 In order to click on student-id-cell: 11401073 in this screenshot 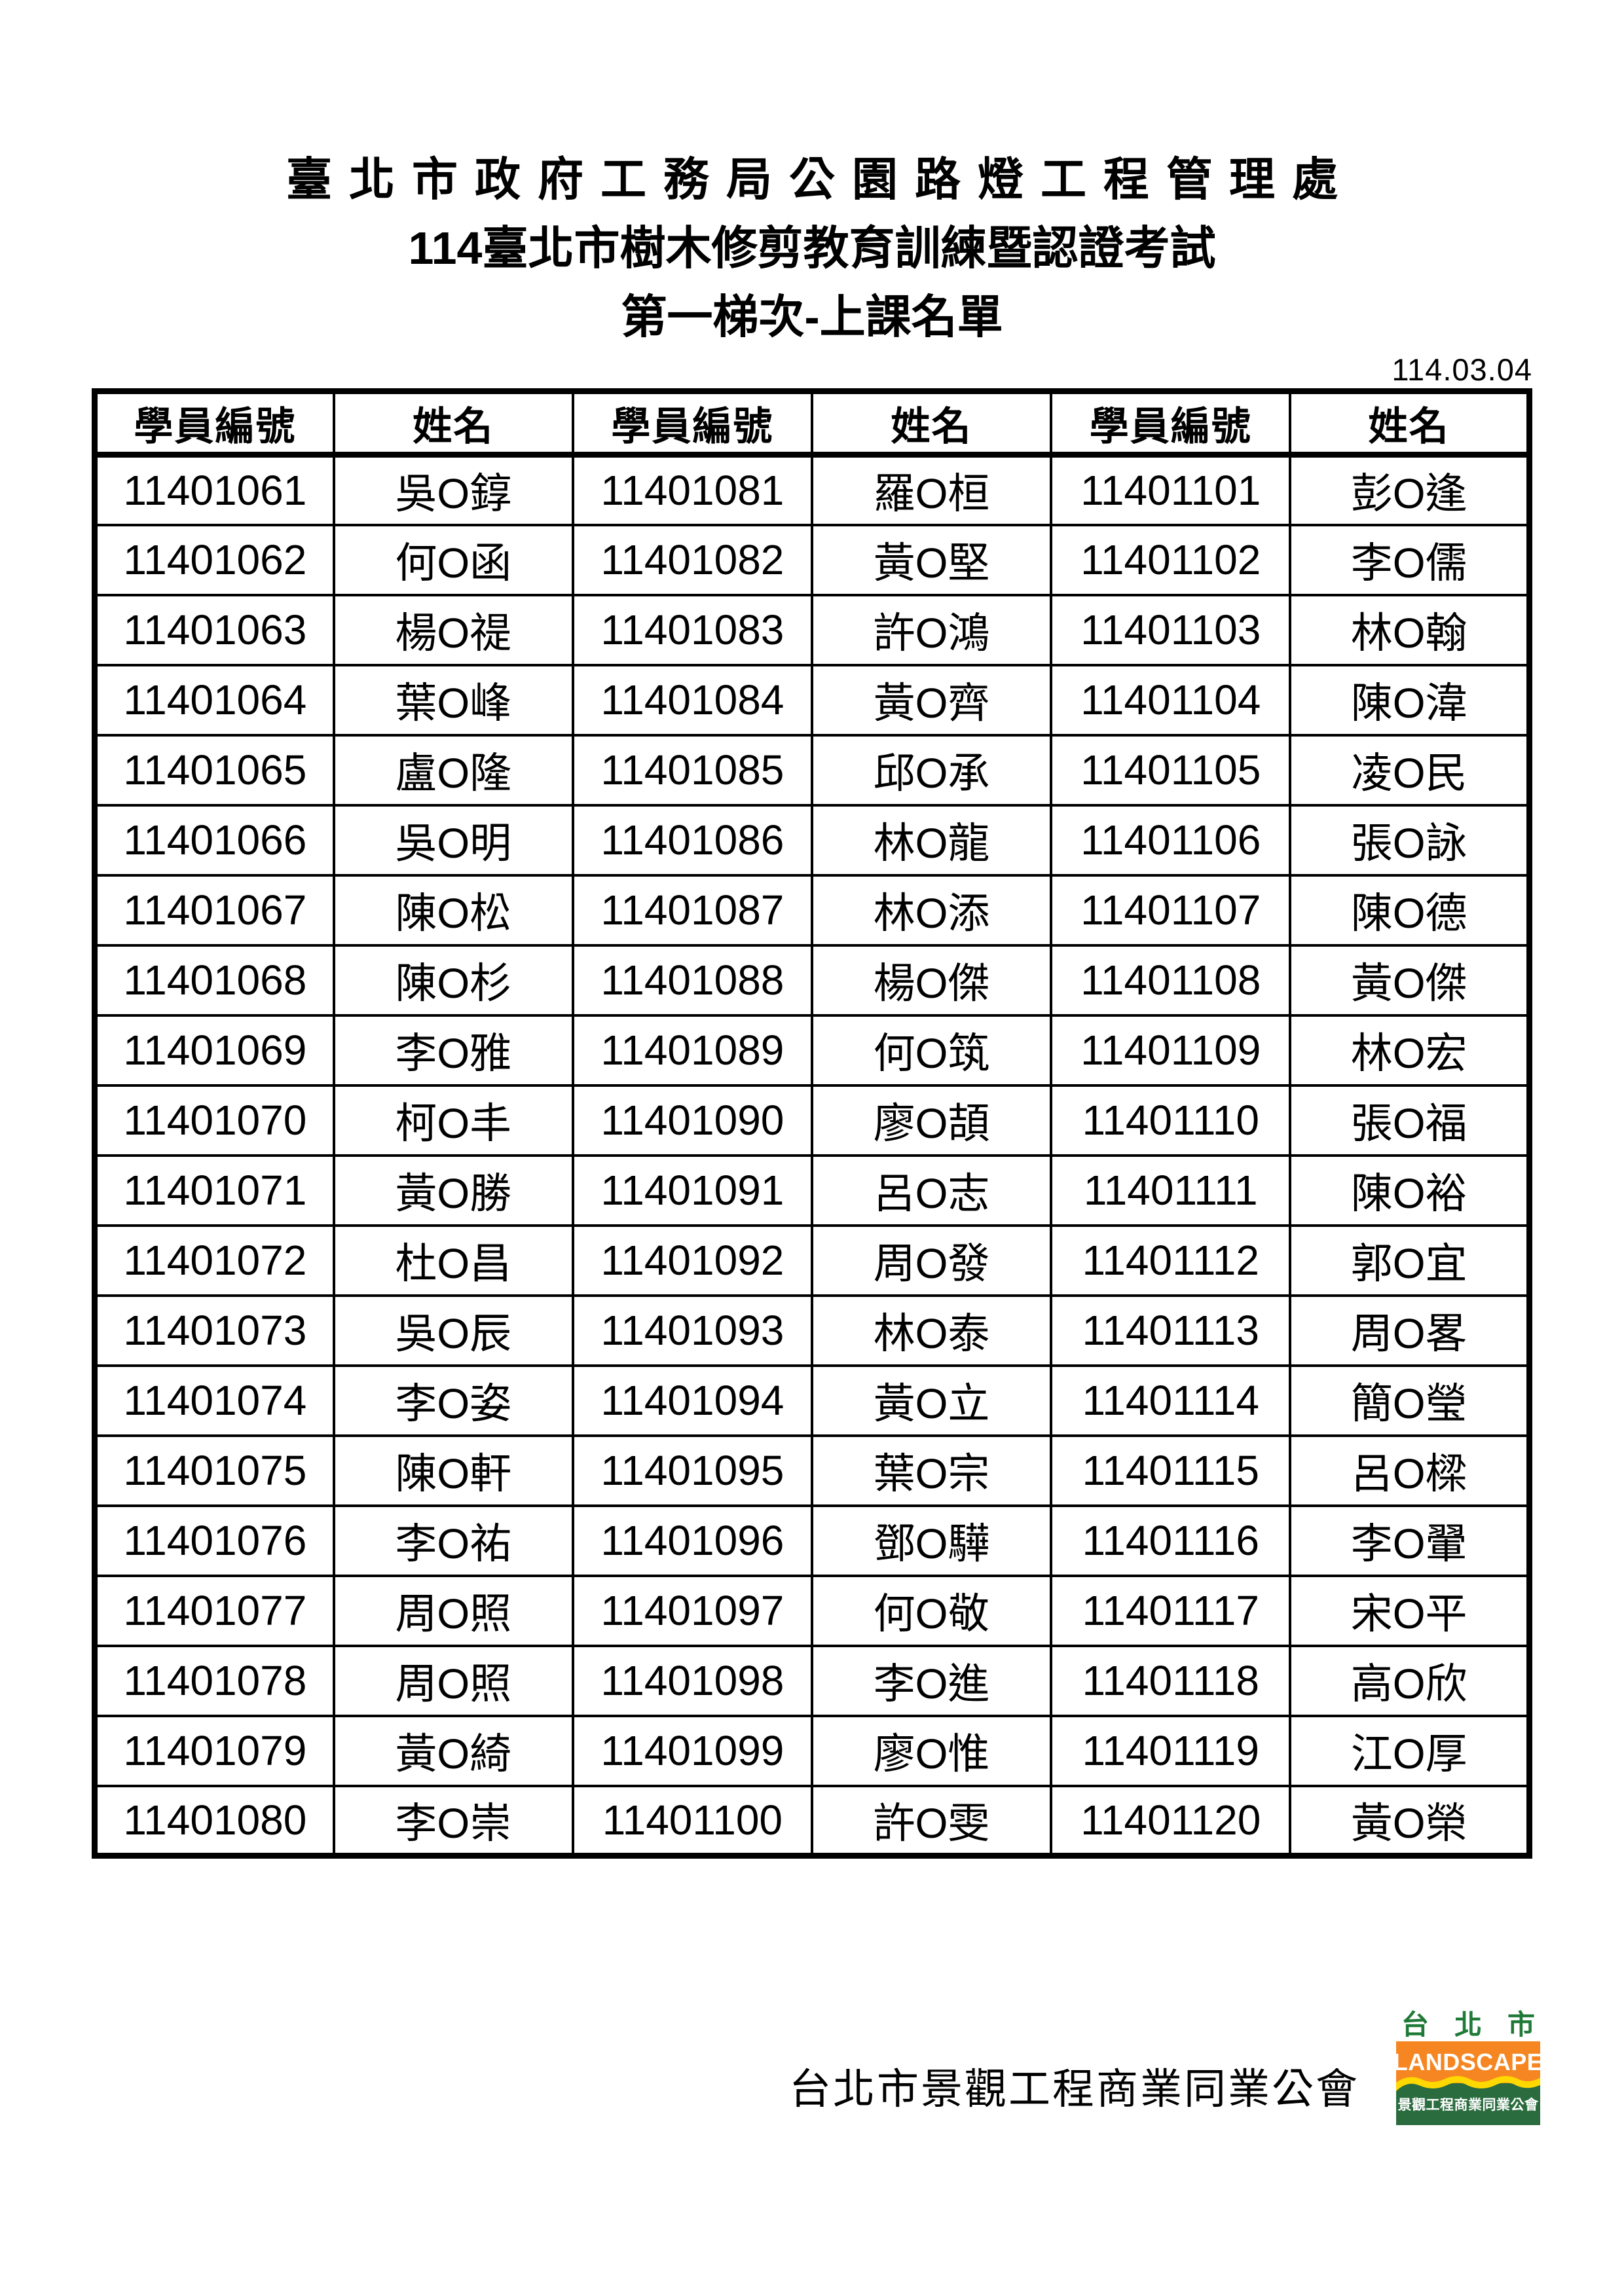, I will do `click(214, 1330)`.